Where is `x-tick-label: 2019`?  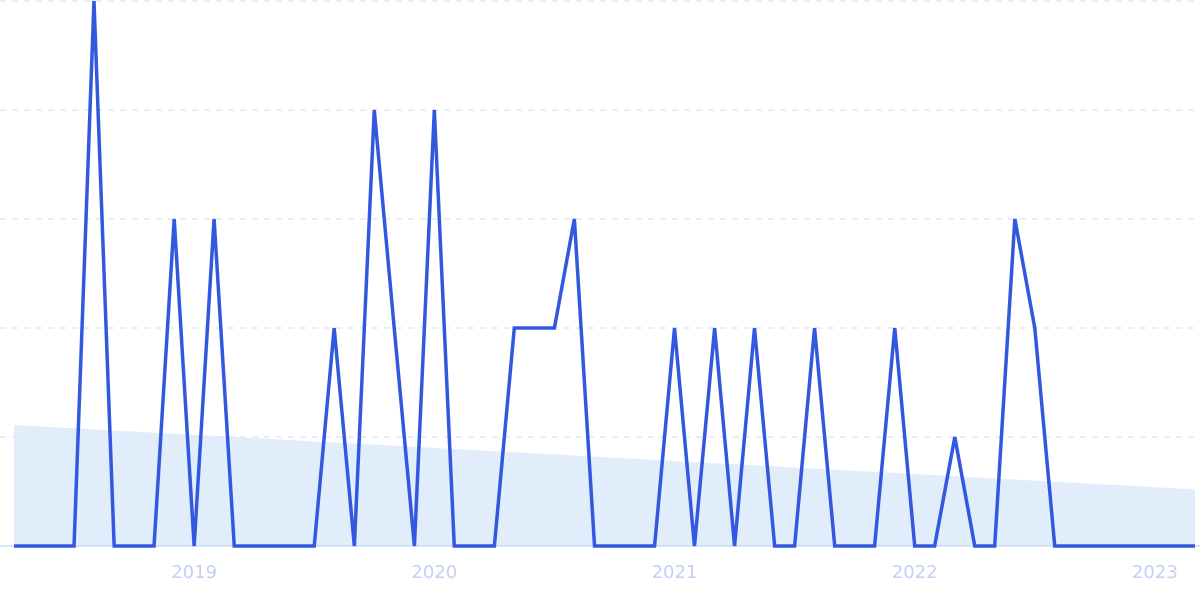 x-tick-label: 2019 is located at coordinates (194, 572).